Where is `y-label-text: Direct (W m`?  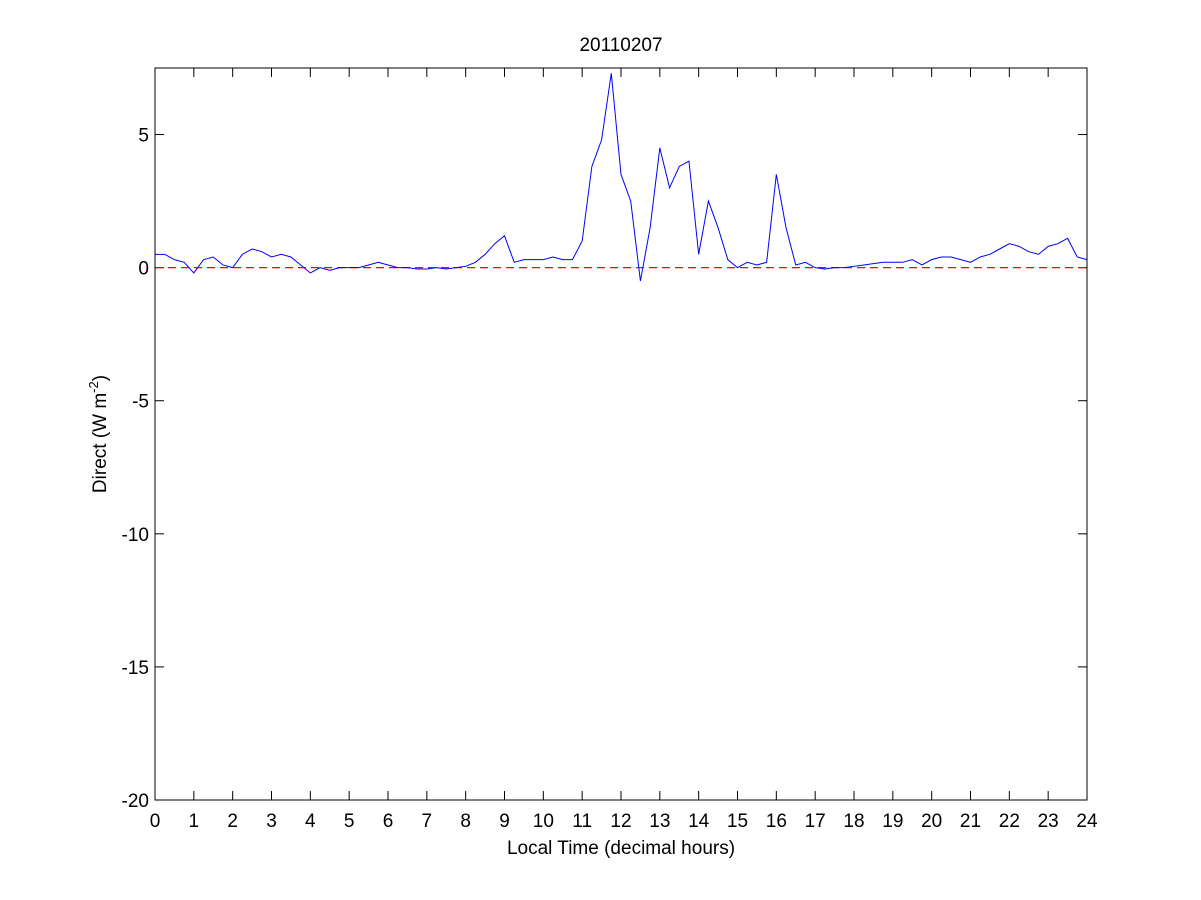 y-label-text: Direct (W m is located at coordinates (100, 443).